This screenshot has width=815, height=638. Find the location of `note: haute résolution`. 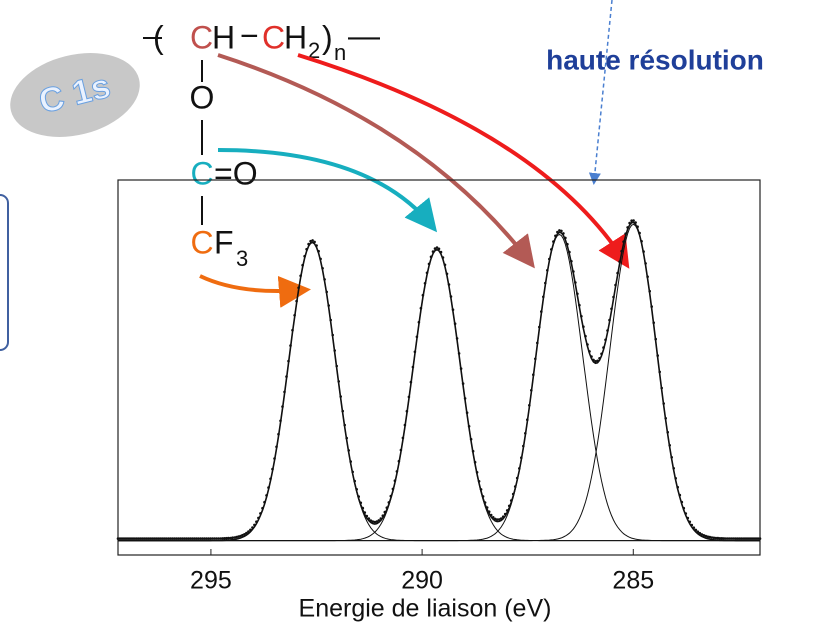

note: haute résolution is located at coordinates (655, 59).